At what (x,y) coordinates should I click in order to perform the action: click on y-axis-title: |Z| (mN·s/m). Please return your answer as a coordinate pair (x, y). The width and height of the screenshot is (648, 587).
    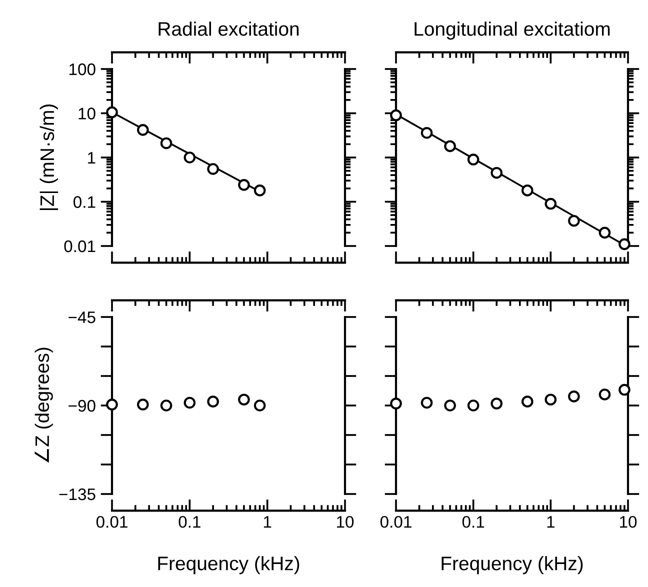
    Looking at the image, I should click on (49, 157).